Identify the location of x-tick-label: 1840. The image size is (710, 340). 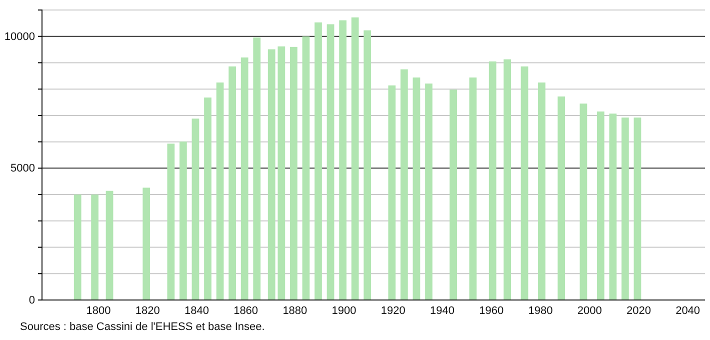
(196, 310).